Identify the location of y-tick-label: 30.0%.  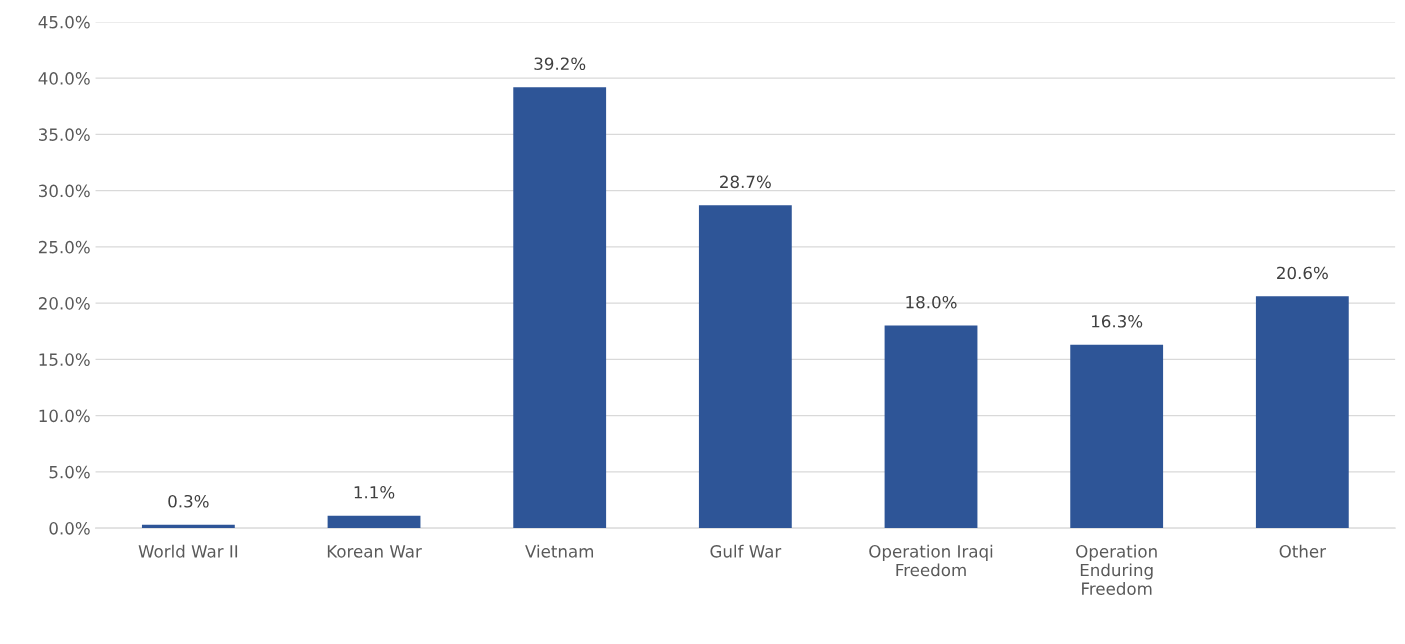
(64, 191).